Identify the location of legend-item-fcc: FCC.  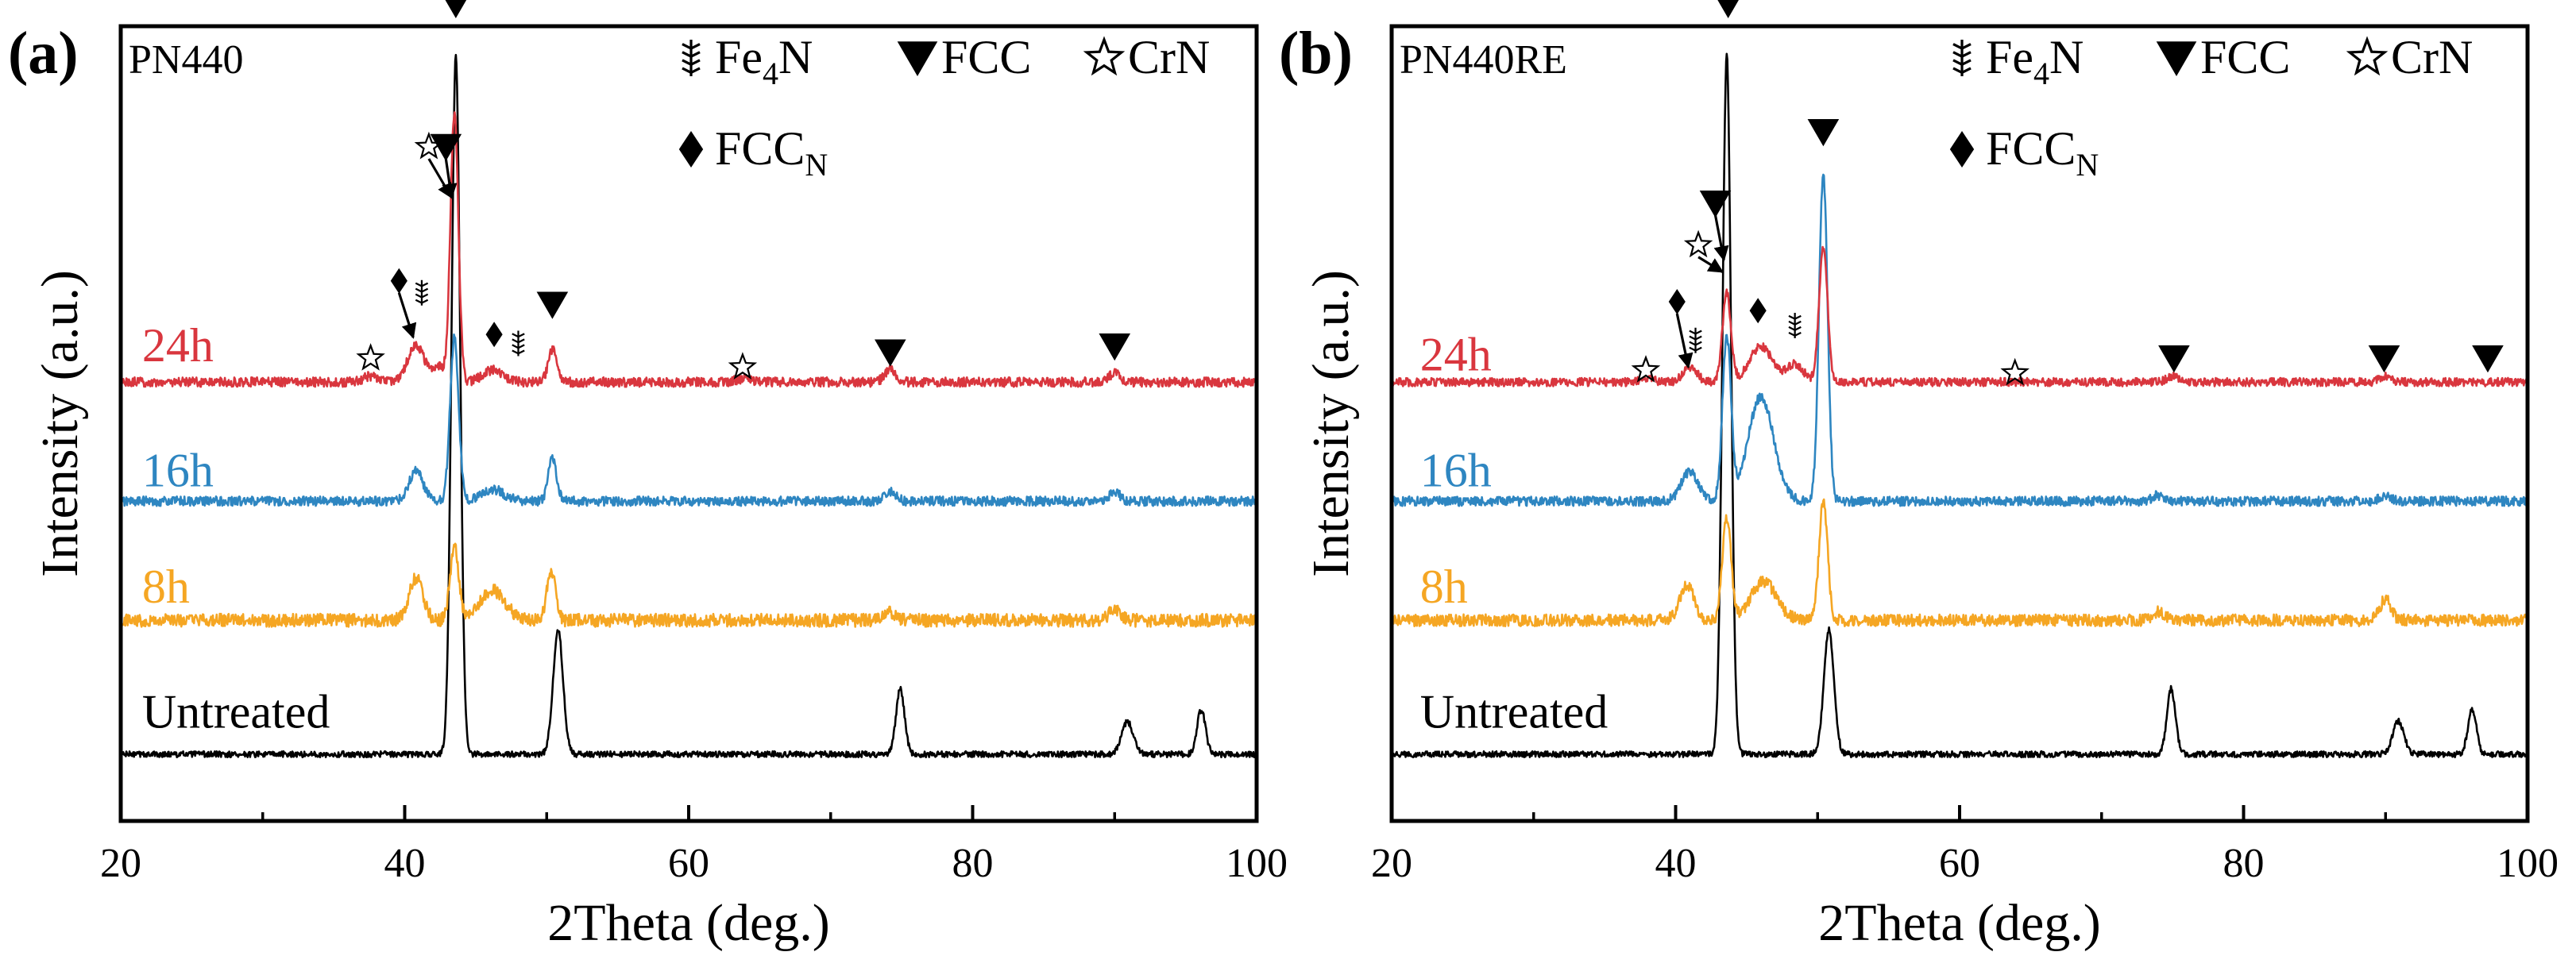
(2223, 57).